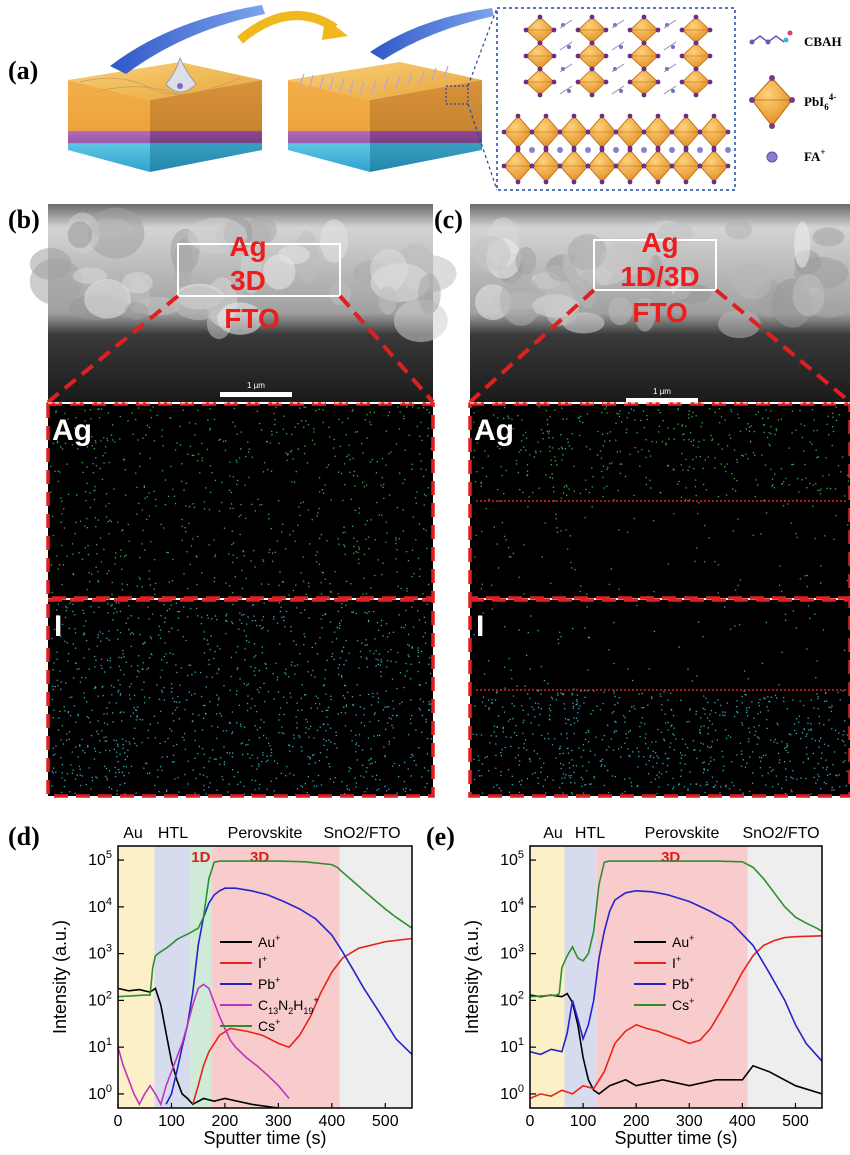 The image size is (850, 1155). I want to click on legend-pbi6-octahedron-icon, so click(772, 102).